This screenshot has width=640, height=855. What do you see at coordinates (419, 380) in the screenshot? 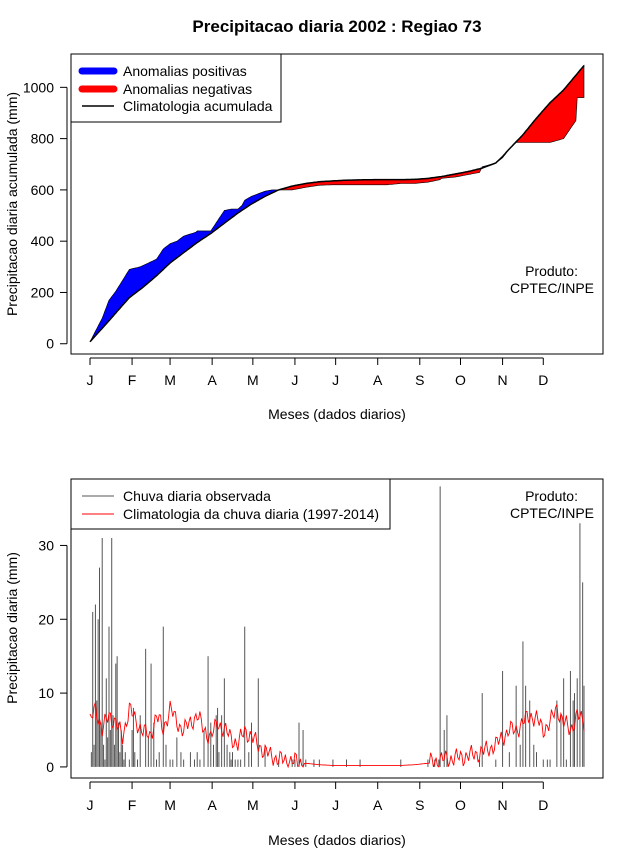
I see `x-tick-label-top-8: S` at bounding box center [419, 380].